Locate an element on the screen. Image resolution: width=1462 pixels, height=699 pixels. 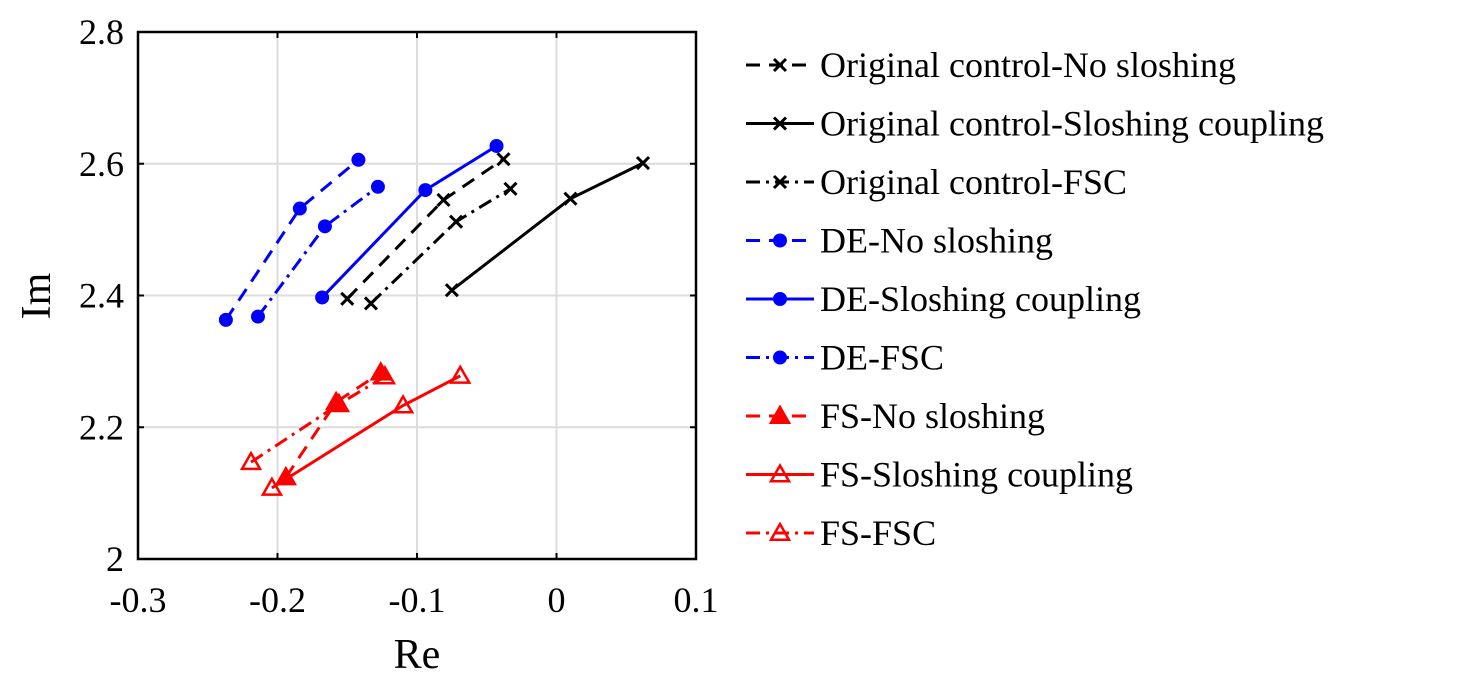
legend-entry: Original control-No sloshing is located at coordinates (991, 65).